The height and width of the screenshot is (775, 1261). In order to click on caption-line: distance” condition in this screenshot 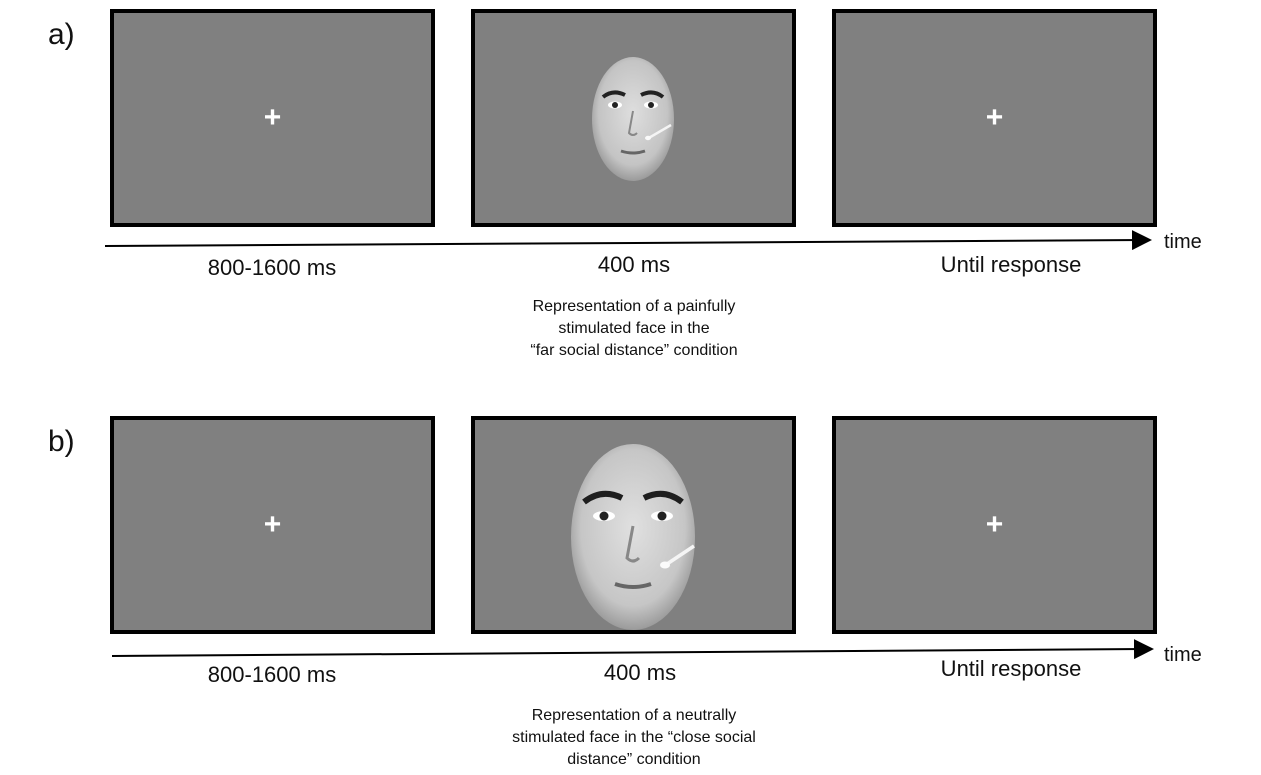, I will do `click(634, 759)`.